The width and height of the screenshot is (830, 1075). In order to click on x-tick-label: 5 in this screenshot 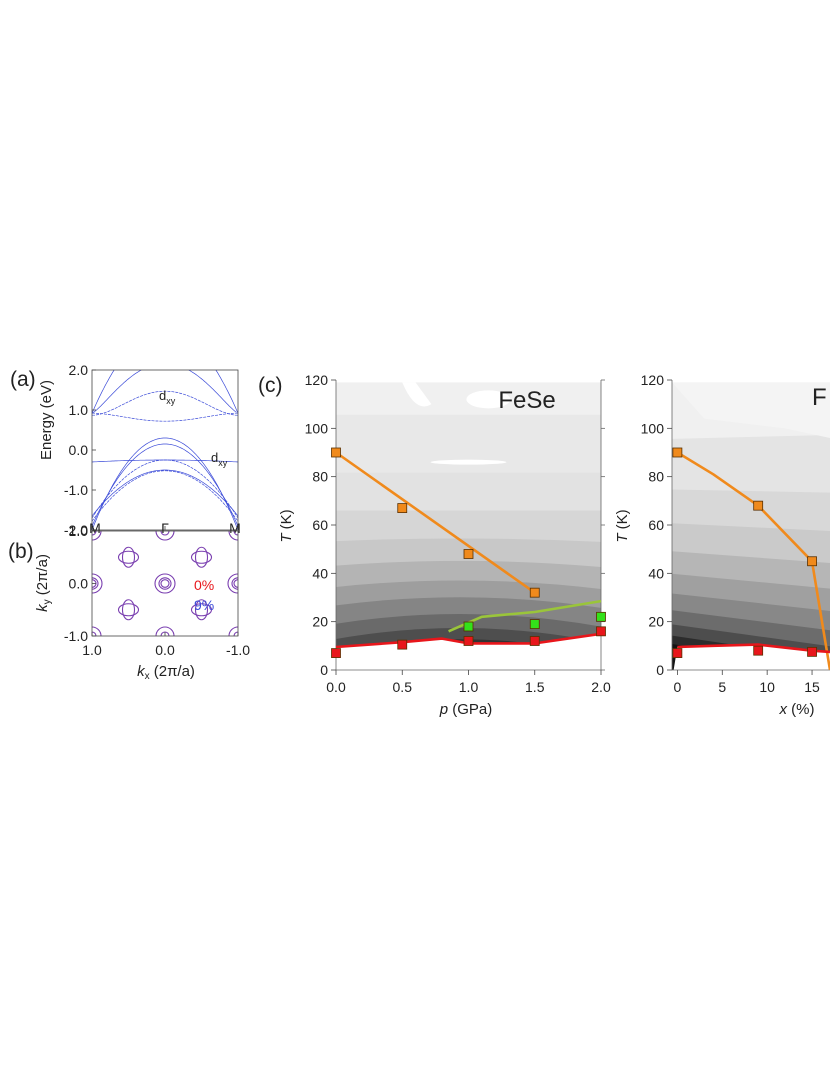, I will do `click(722, 687)`.